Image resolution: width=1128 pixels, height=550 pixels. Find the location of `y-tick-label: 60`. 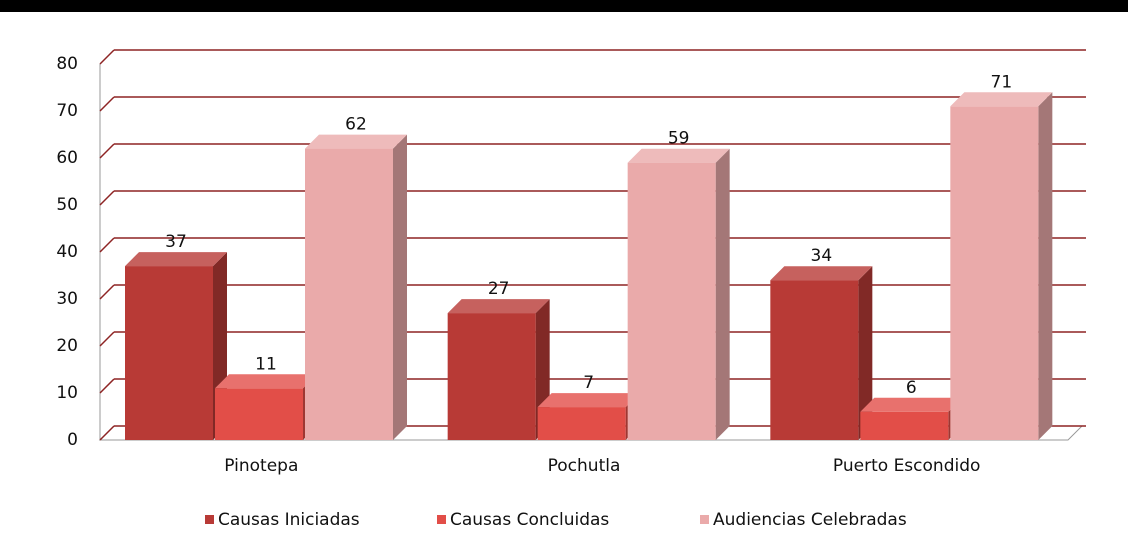

y-tick-label: 60 is located at coordinates (67, 158).